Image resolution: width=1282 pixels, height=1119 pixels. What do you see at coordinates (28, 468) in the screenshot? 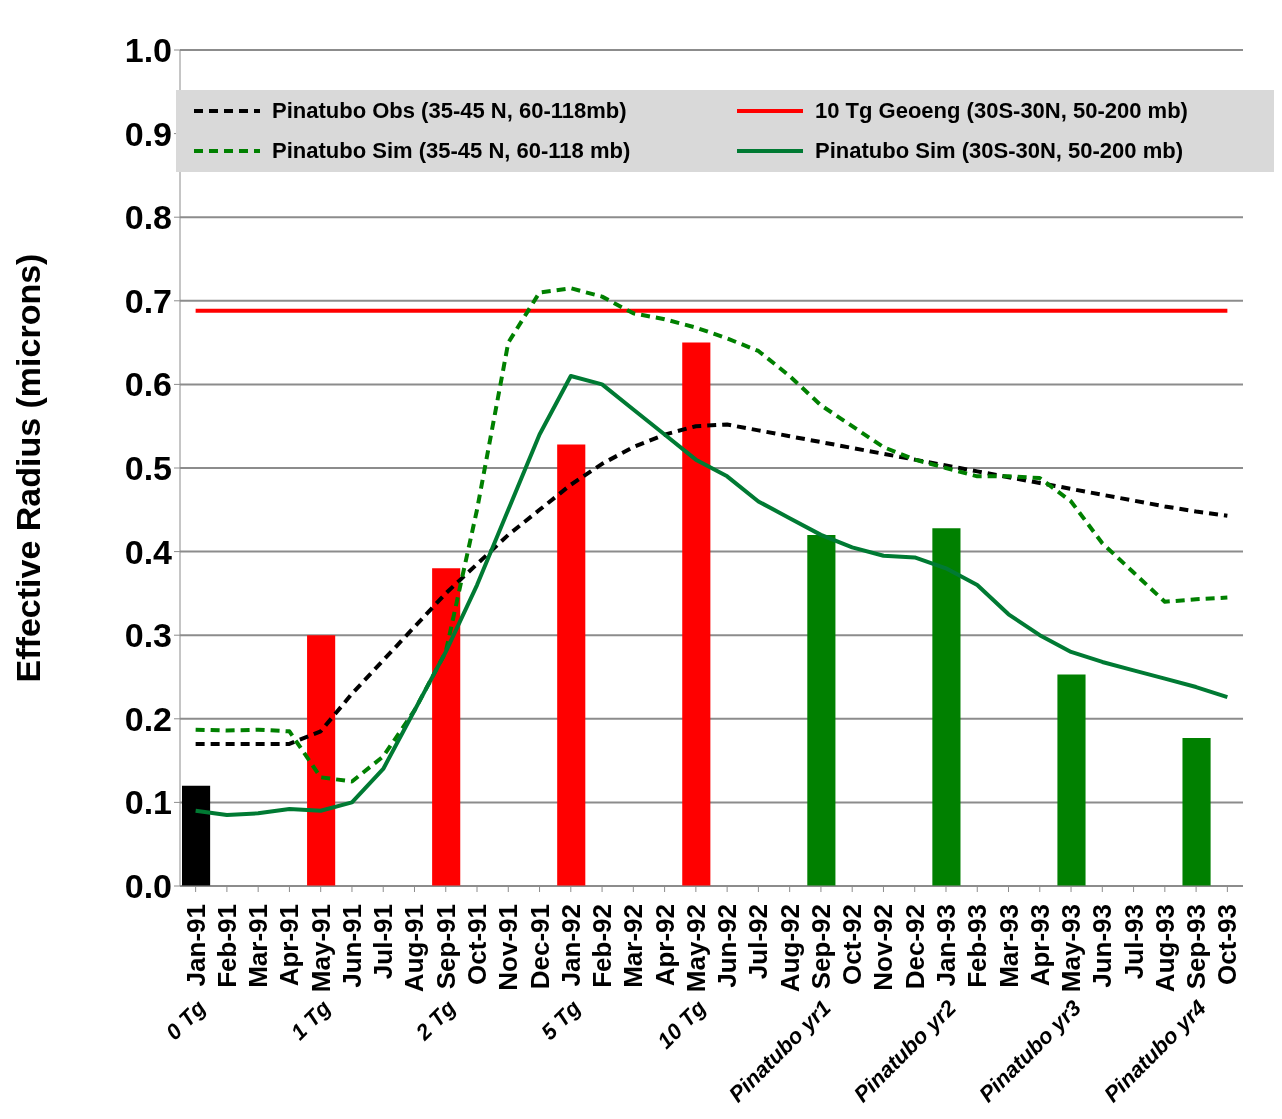
I see `y-axis-title: Effective Radius (microns)` at bounding box center [28, 468].